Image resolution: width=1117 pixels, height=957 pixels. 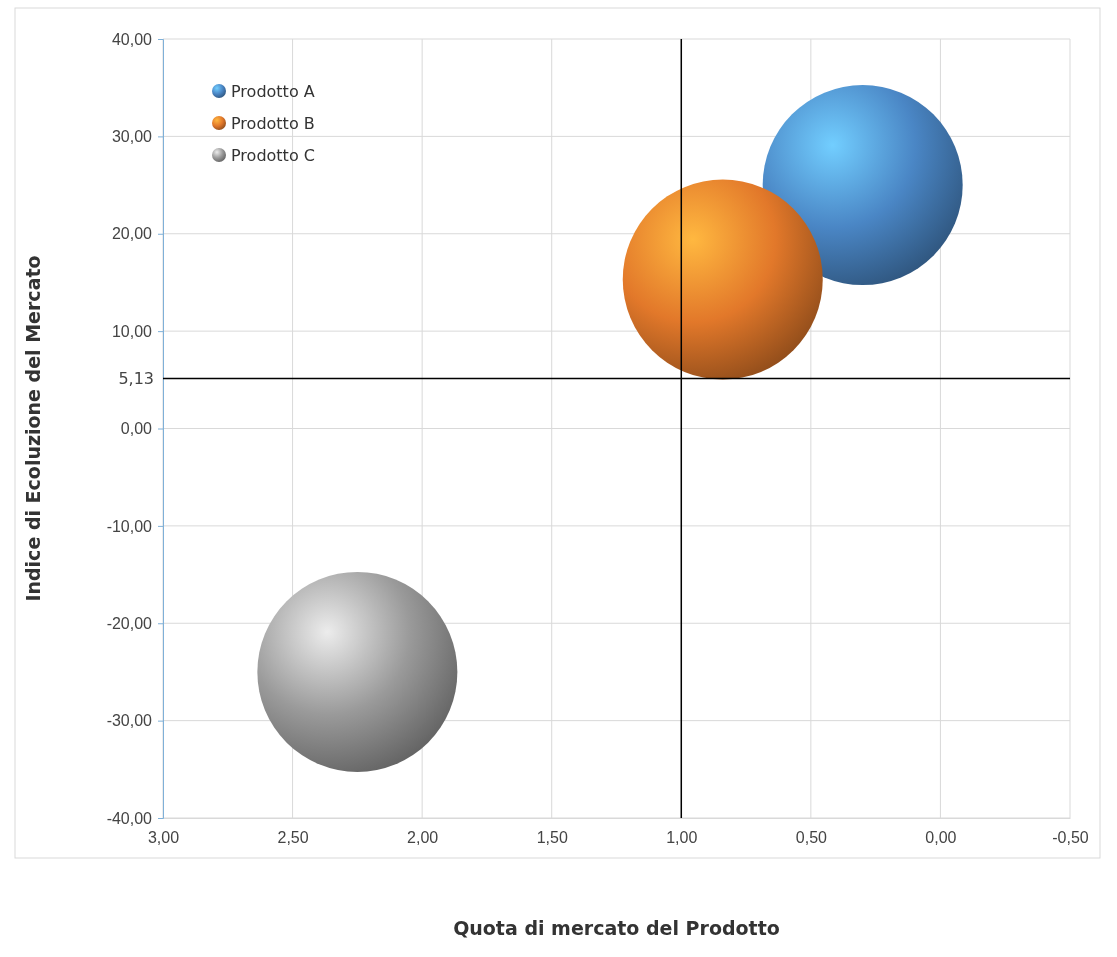 What do you see at coordinates (682, 838) in the screenshot?
I see `x-tick-label: 1,00` at bounding box center [682, 838].